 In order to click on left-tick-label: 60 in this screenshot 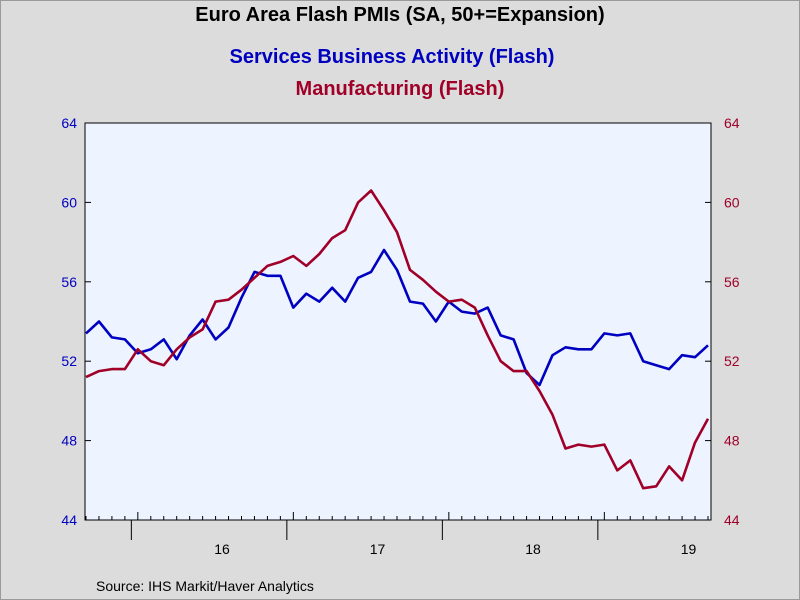, I will do `click(69, 202)`.